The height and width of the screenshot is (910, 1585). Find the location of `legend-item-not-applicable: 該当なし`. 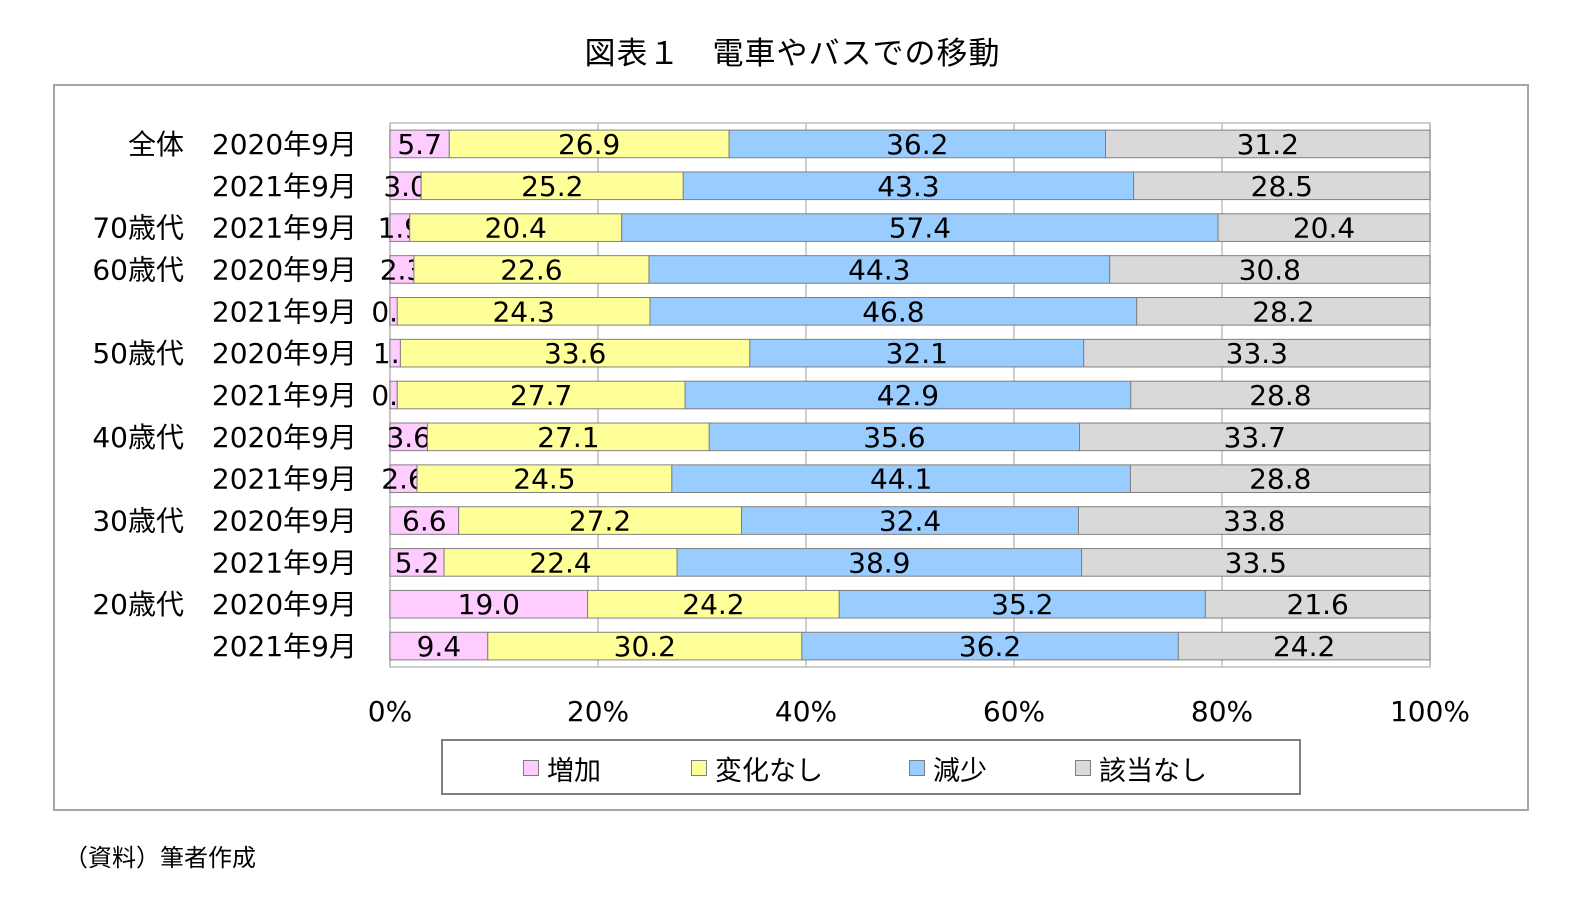

legend-item-not-applicable: 該当なし is located at coordinates (1141, 769).